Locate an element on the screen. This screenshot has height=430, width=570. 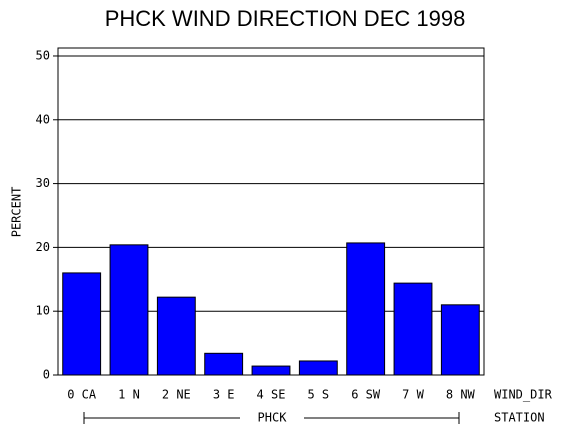
x-axis-label: WIND_DIR is located at coordinates (523, 395).